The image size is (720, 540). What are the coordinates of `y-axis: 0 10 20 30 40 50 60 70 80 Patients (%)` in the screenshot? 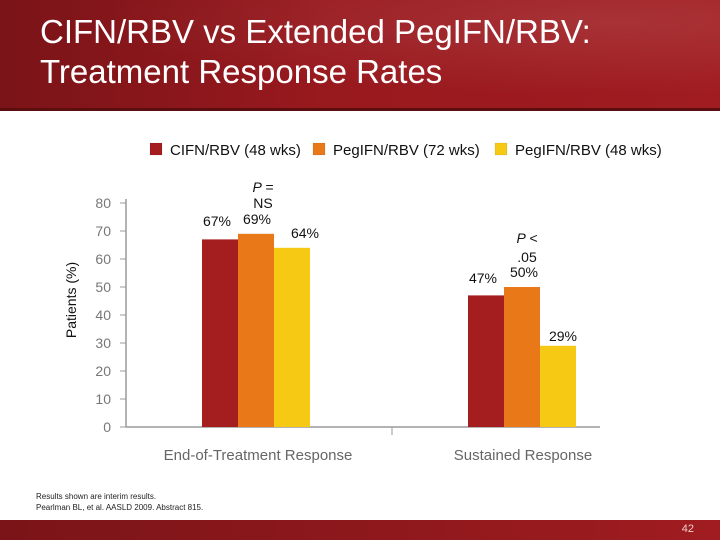 It's located at (95, 315).